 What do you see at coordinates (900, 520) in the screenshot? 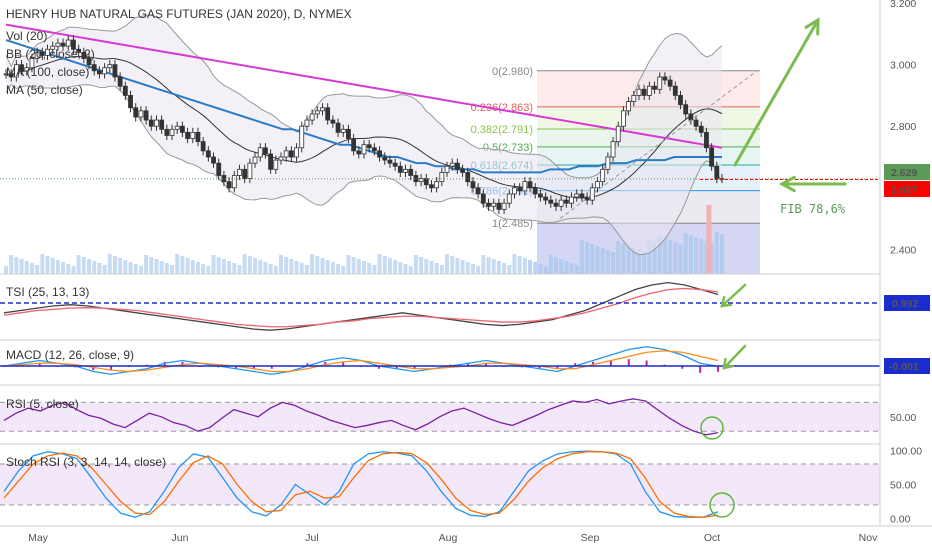
I see `stoch-tick-label: 0.00` at bounding box center [900, 520].